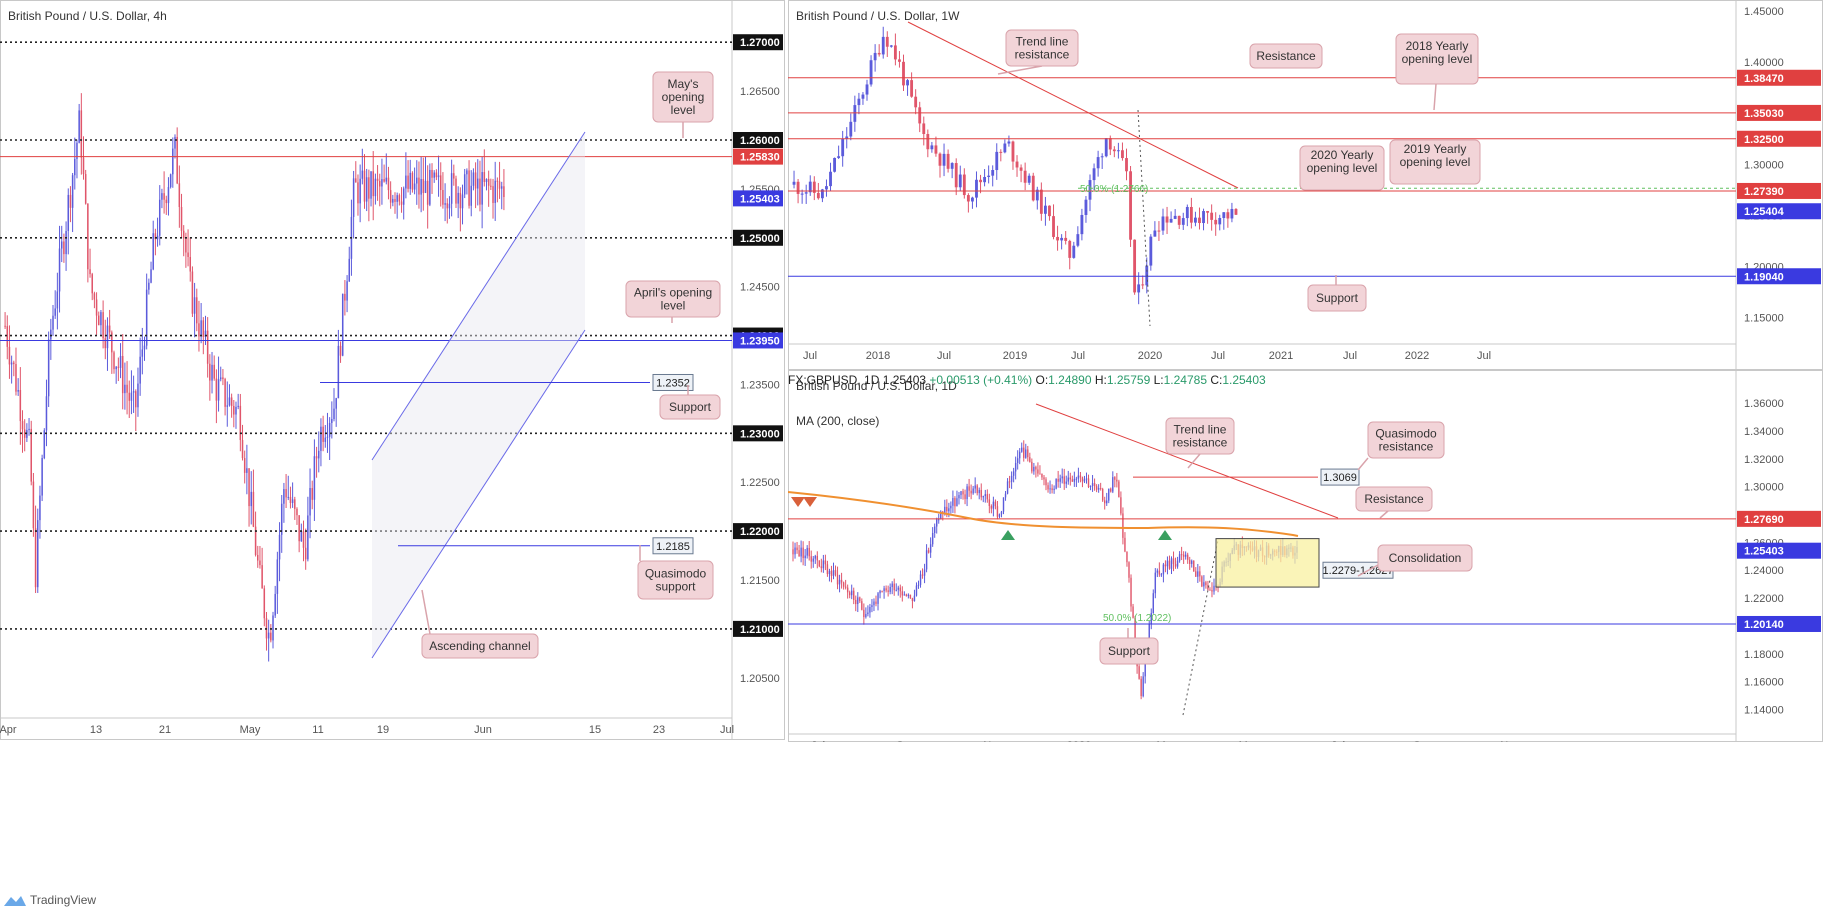 This screenshot has width=1823, height=911. Describe the element at coordinates (1423, 741) in the screenshot. I see `time-tick-label: Sep` at that location.